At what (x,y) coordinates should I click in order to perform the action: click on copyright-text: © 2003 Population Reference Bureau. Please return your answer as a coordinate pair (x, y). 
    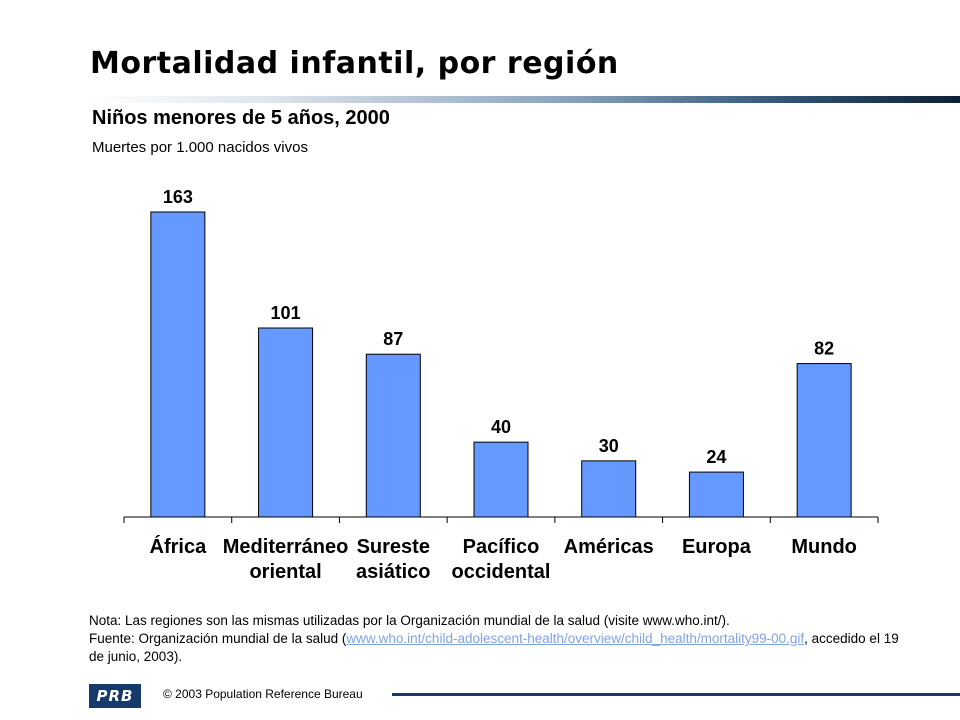
    Looking at the image, I should click on (263, 694).